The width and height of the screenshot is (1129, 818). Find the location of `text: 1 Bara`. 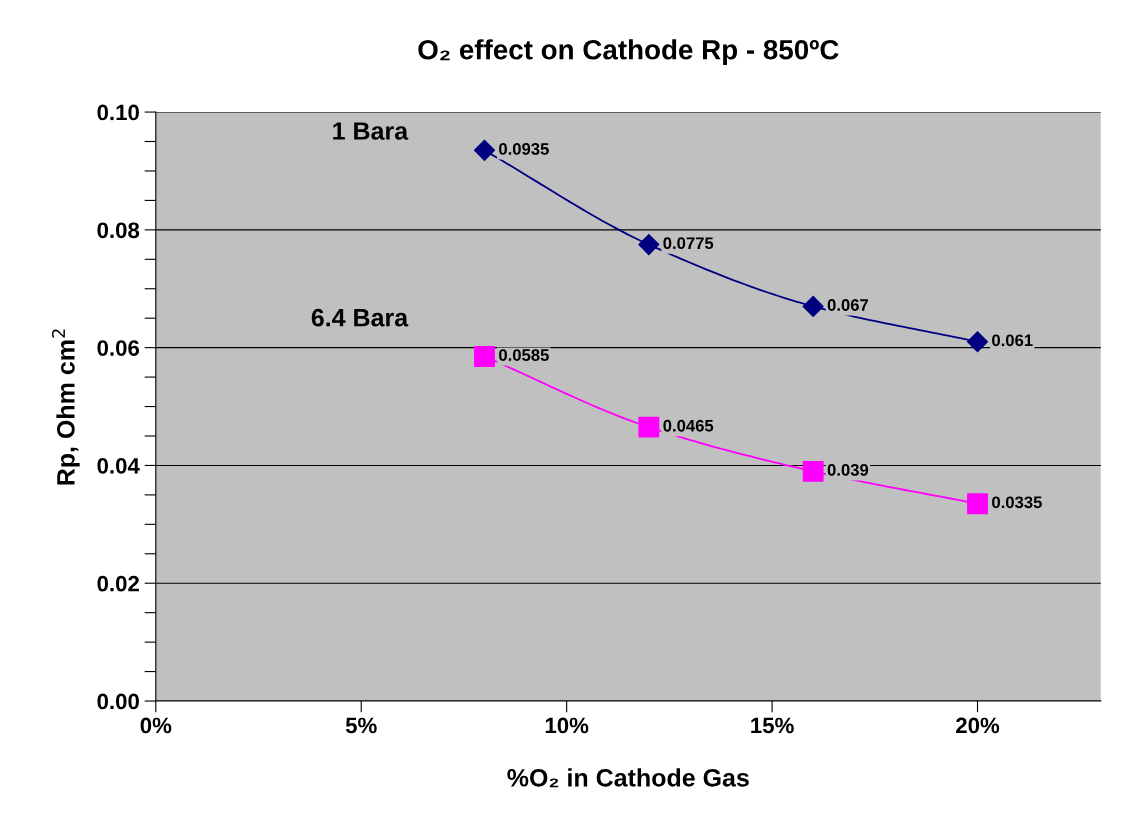

text: 1 Bara is located at coordinates (371, 131).